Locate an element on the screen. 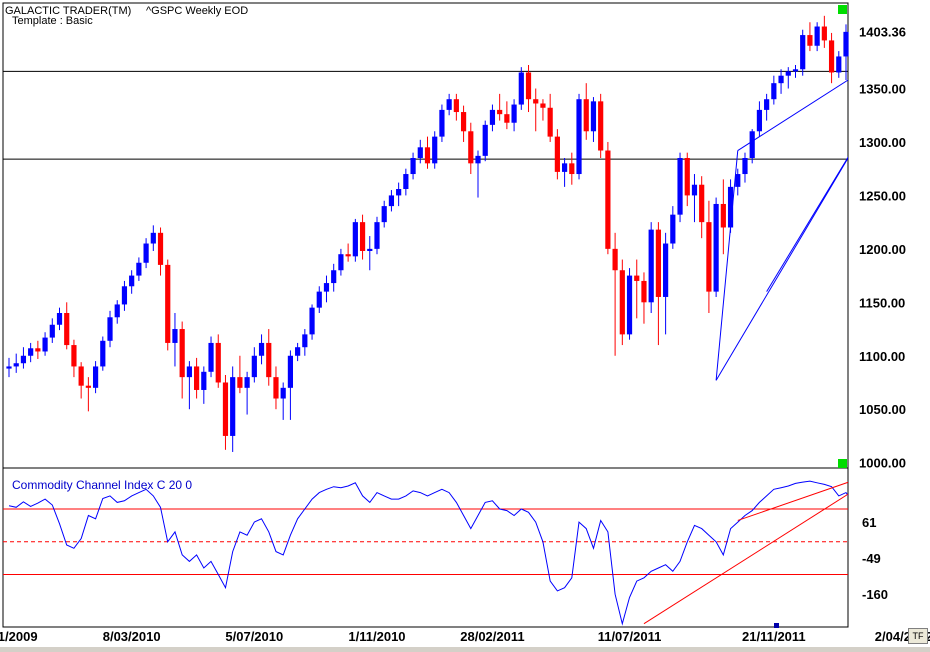 The height and width of the screenshot is (652, 930). date-tick-label: 28/02/2011 is located at coordinates (492, 636).